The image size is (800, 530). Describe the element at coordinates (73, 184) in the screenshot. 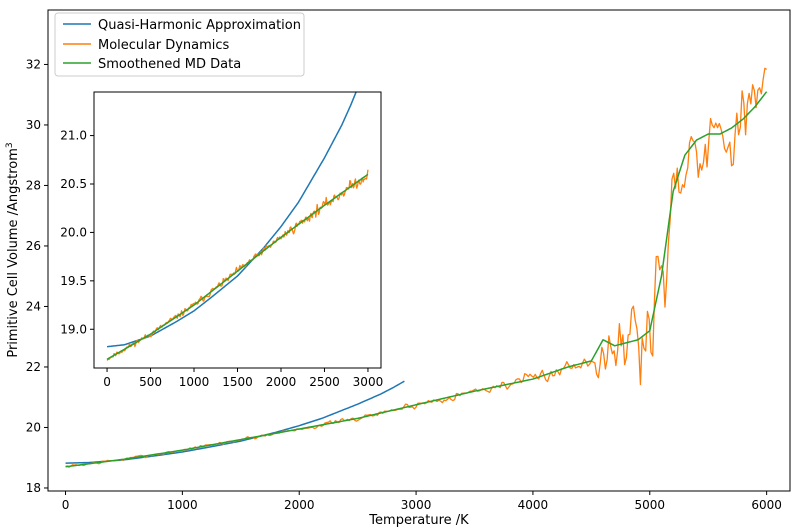

I see `inset-y-tick-label: 20.5` at that location.